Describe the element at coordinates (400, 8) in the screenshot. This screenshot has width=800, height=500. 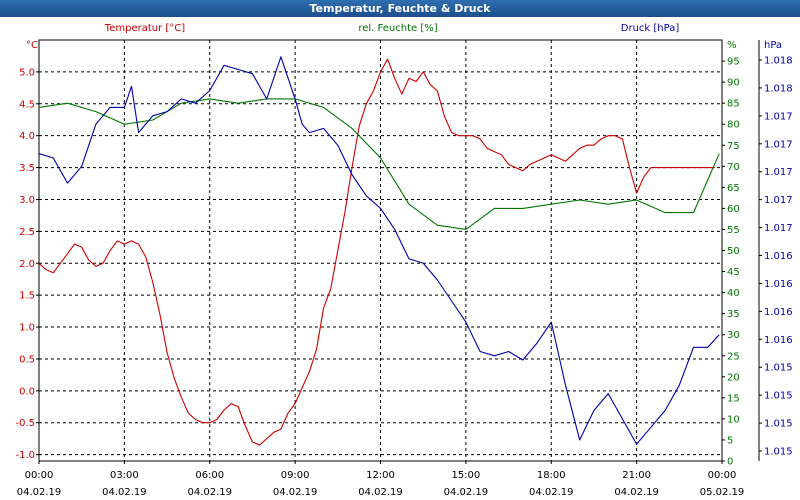
I see `window-title: Temperatur, Feuchte & Druck` at that location.